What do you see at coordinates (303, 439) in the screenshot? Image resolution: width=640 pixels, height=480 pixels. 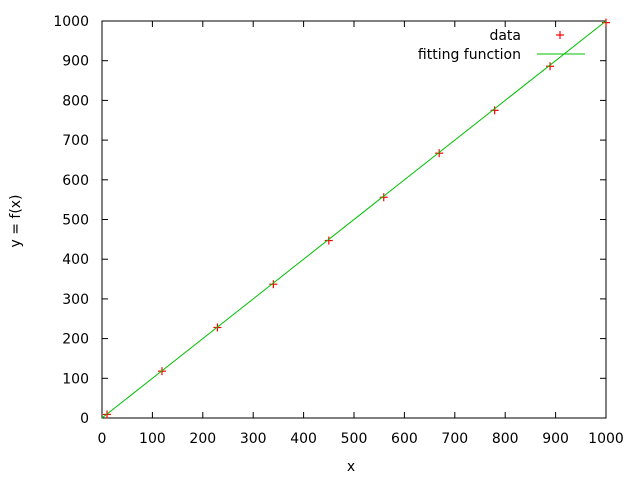 I see `x-tick-label: 400` at bounding box center [303, 439].